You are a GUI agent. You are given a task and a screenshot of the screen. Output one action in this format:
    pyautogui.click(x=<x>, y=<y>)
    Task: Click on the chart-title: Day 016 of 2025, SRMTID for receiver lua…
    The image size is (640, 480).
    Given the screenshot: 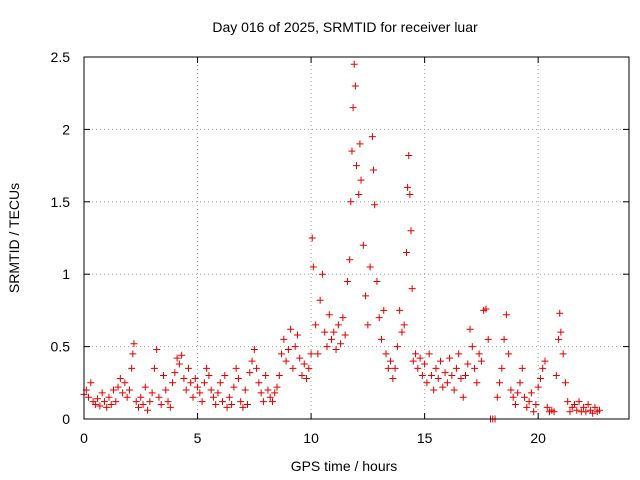 What is the action you would take?
    pyautogui.click(x=345, y=27)
    